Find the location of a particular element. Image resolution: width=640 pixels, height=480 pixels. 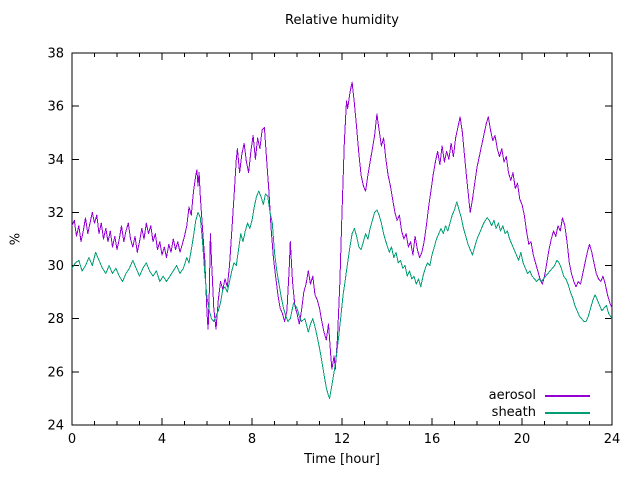

x-tick-label: 4 is located at coordinates (162, 439).